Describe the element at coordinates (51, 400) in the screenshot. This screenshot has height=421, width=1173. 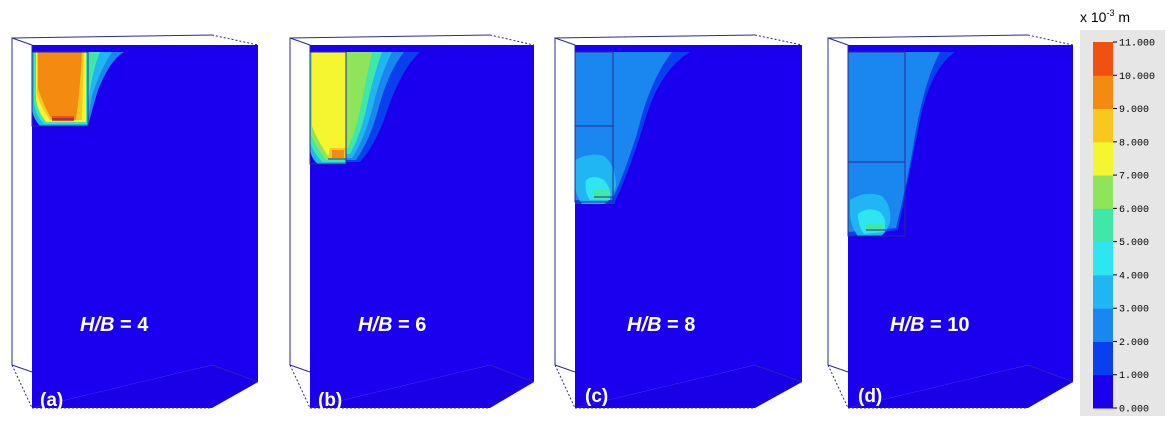
I see `panel-a-label: (a)` at that location.